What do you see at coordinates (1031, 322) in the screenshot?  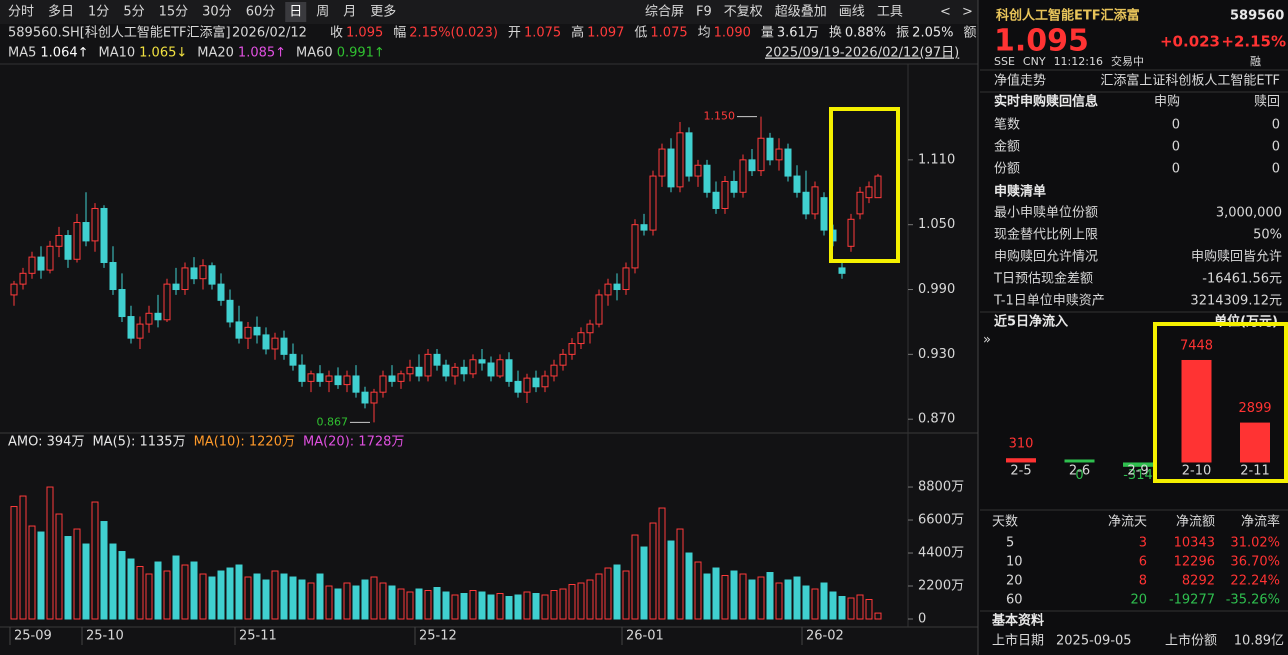 I see `flow-title: 近5日净流入` at bounding box center [1031, 322].